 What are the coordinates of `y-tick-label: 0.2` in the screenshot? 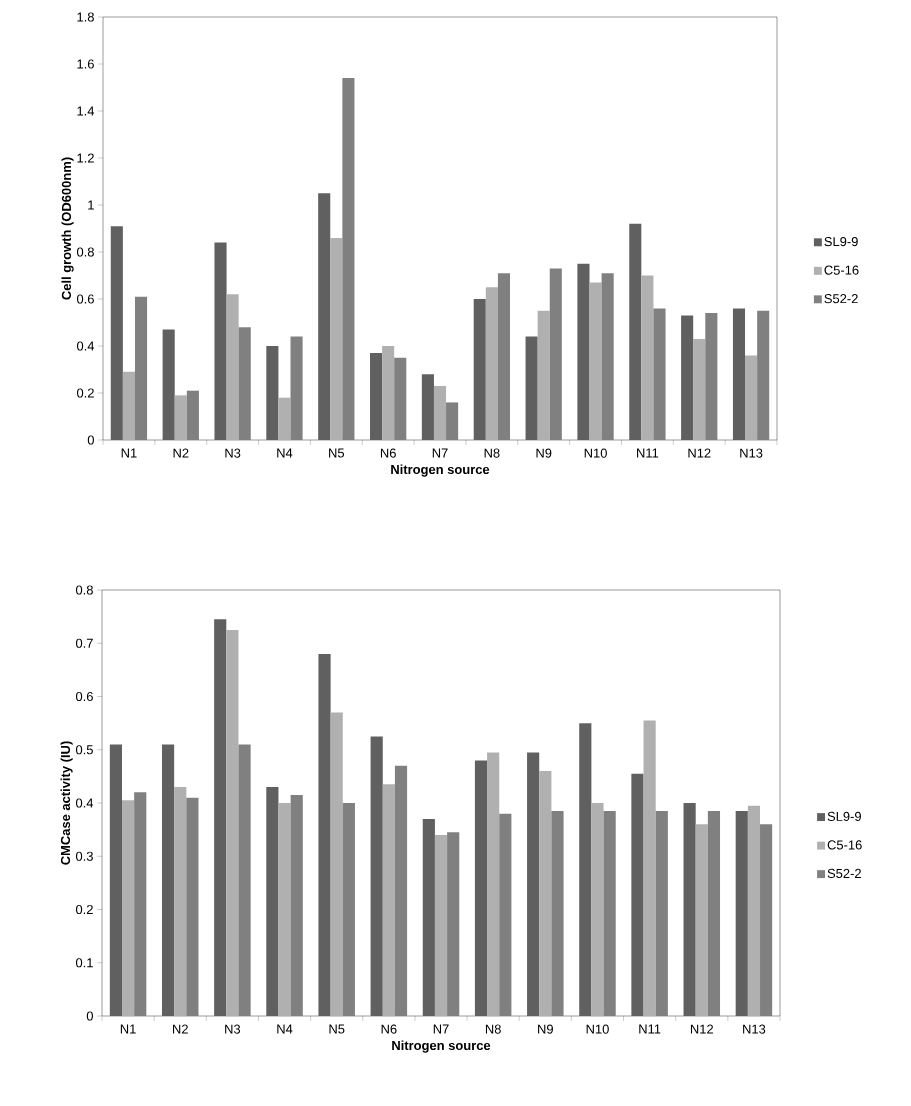 It's located at (85, 393).